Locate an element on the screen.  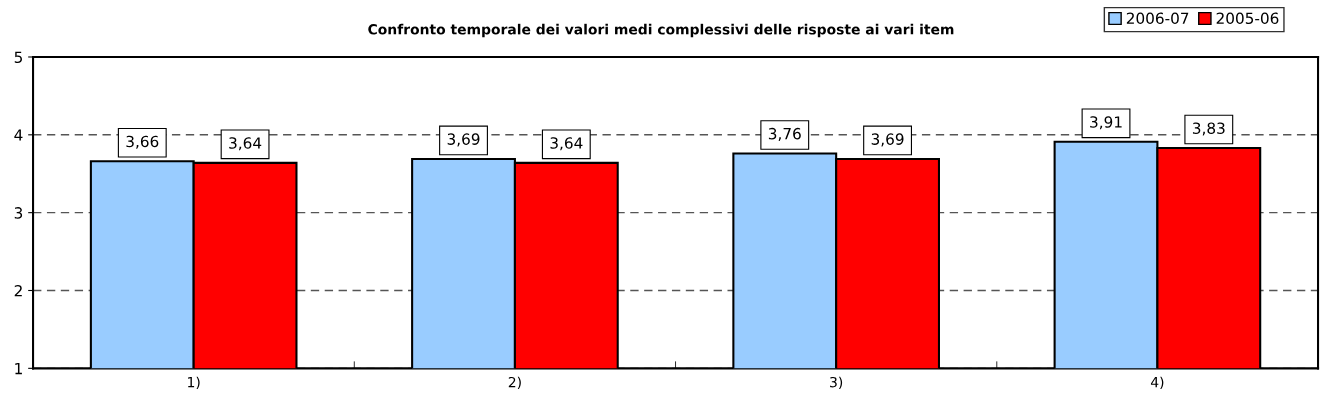
x-tick-label: 3) is located at coordinates (836, 383).